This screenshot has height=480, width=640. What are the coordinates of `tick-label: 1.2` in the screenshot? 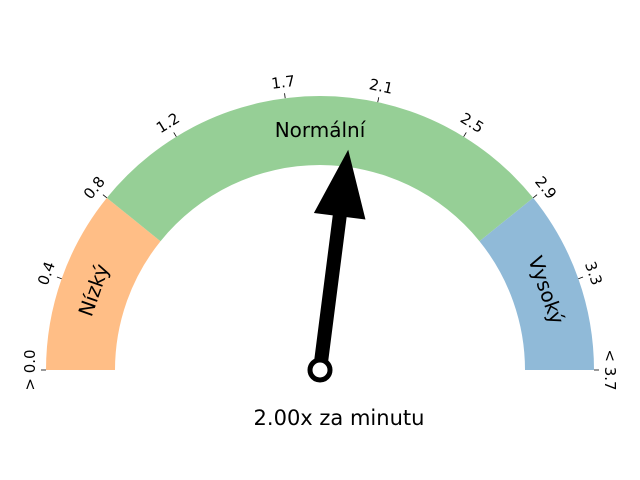 It's located at (168, 123).